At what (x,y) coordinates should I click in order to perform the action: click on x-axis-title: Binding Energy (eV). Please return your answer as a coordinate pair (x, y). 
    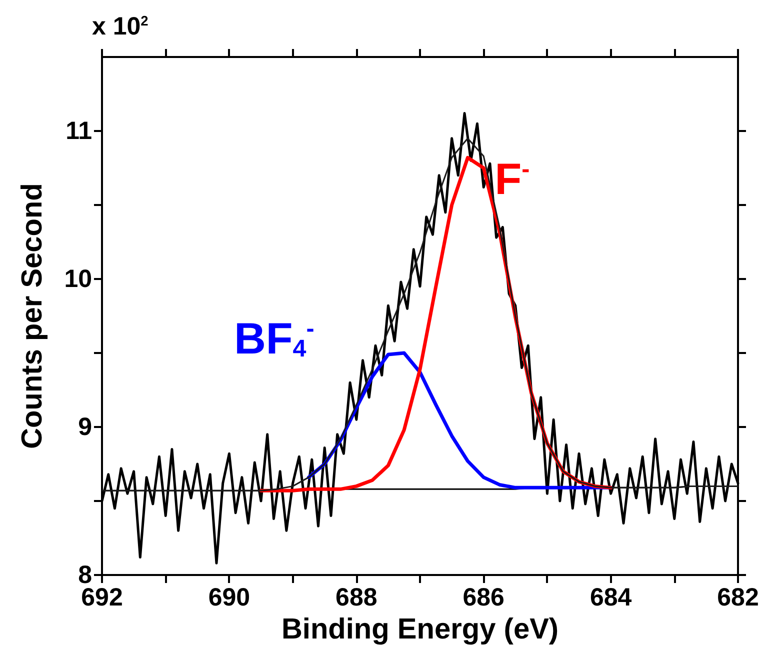
    Looking at the image, I should click on (420, 630).